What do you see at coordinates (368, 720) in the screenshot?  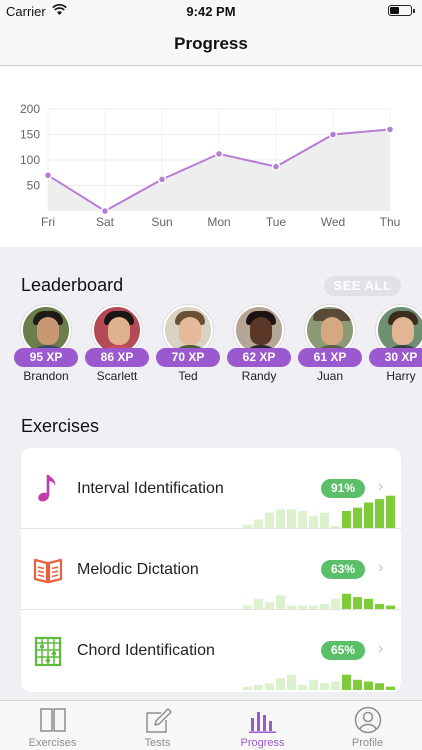 I see `user-circle-icon` at bounding box center [368, 720].